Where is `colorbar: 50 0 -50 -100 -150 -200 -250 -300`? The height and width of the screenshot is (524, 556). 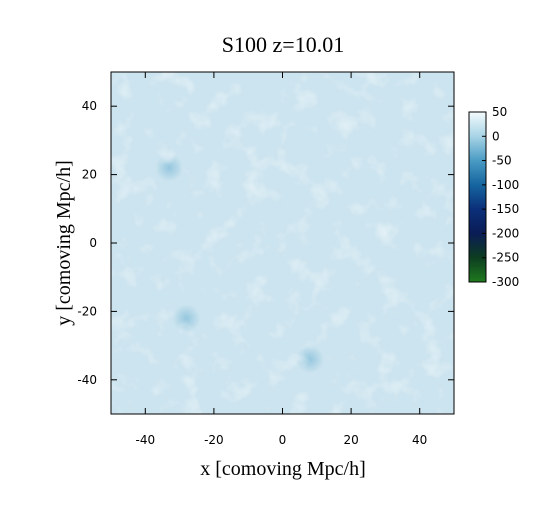 colorbar: 50 0 -50 -100 -150 -200 -250 -300 is located at coordinates (493, 197).